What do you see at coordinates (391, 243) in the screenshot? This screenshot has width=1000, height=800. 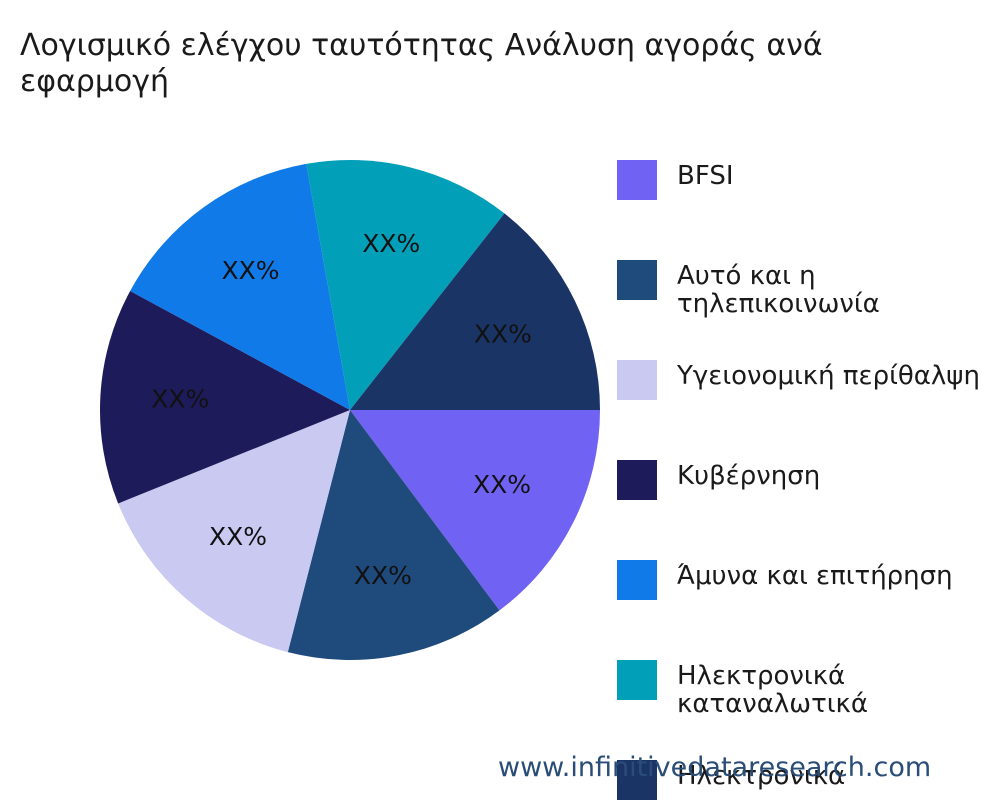 I see `slice-label-5: XX%` at bounding box center [391, 243].